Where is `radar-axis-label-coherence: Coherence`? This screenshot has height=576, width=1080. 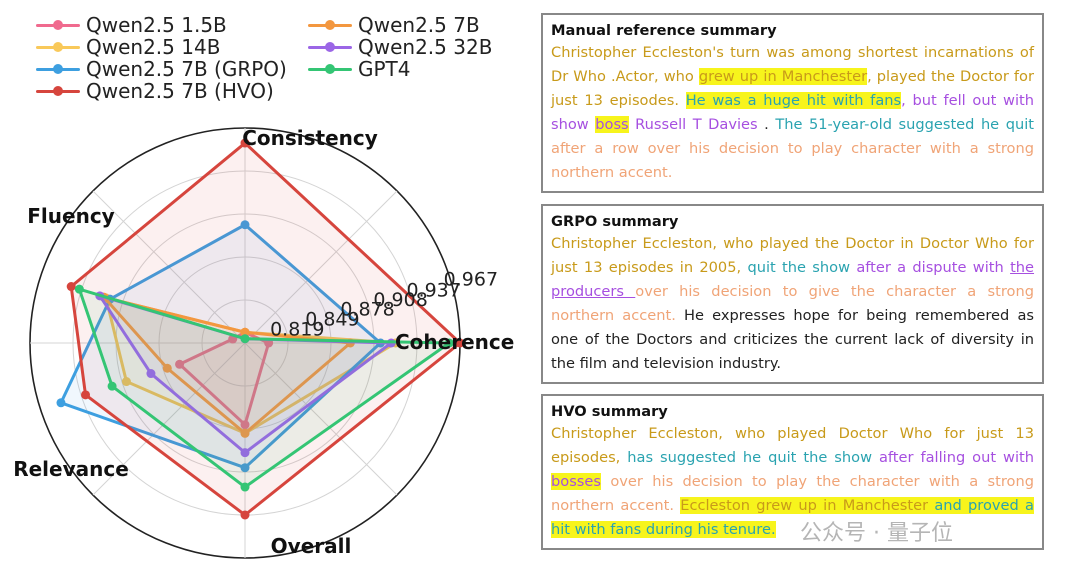 radar-axis-label-coherence: Coherence is located at coordinates (454, 342).